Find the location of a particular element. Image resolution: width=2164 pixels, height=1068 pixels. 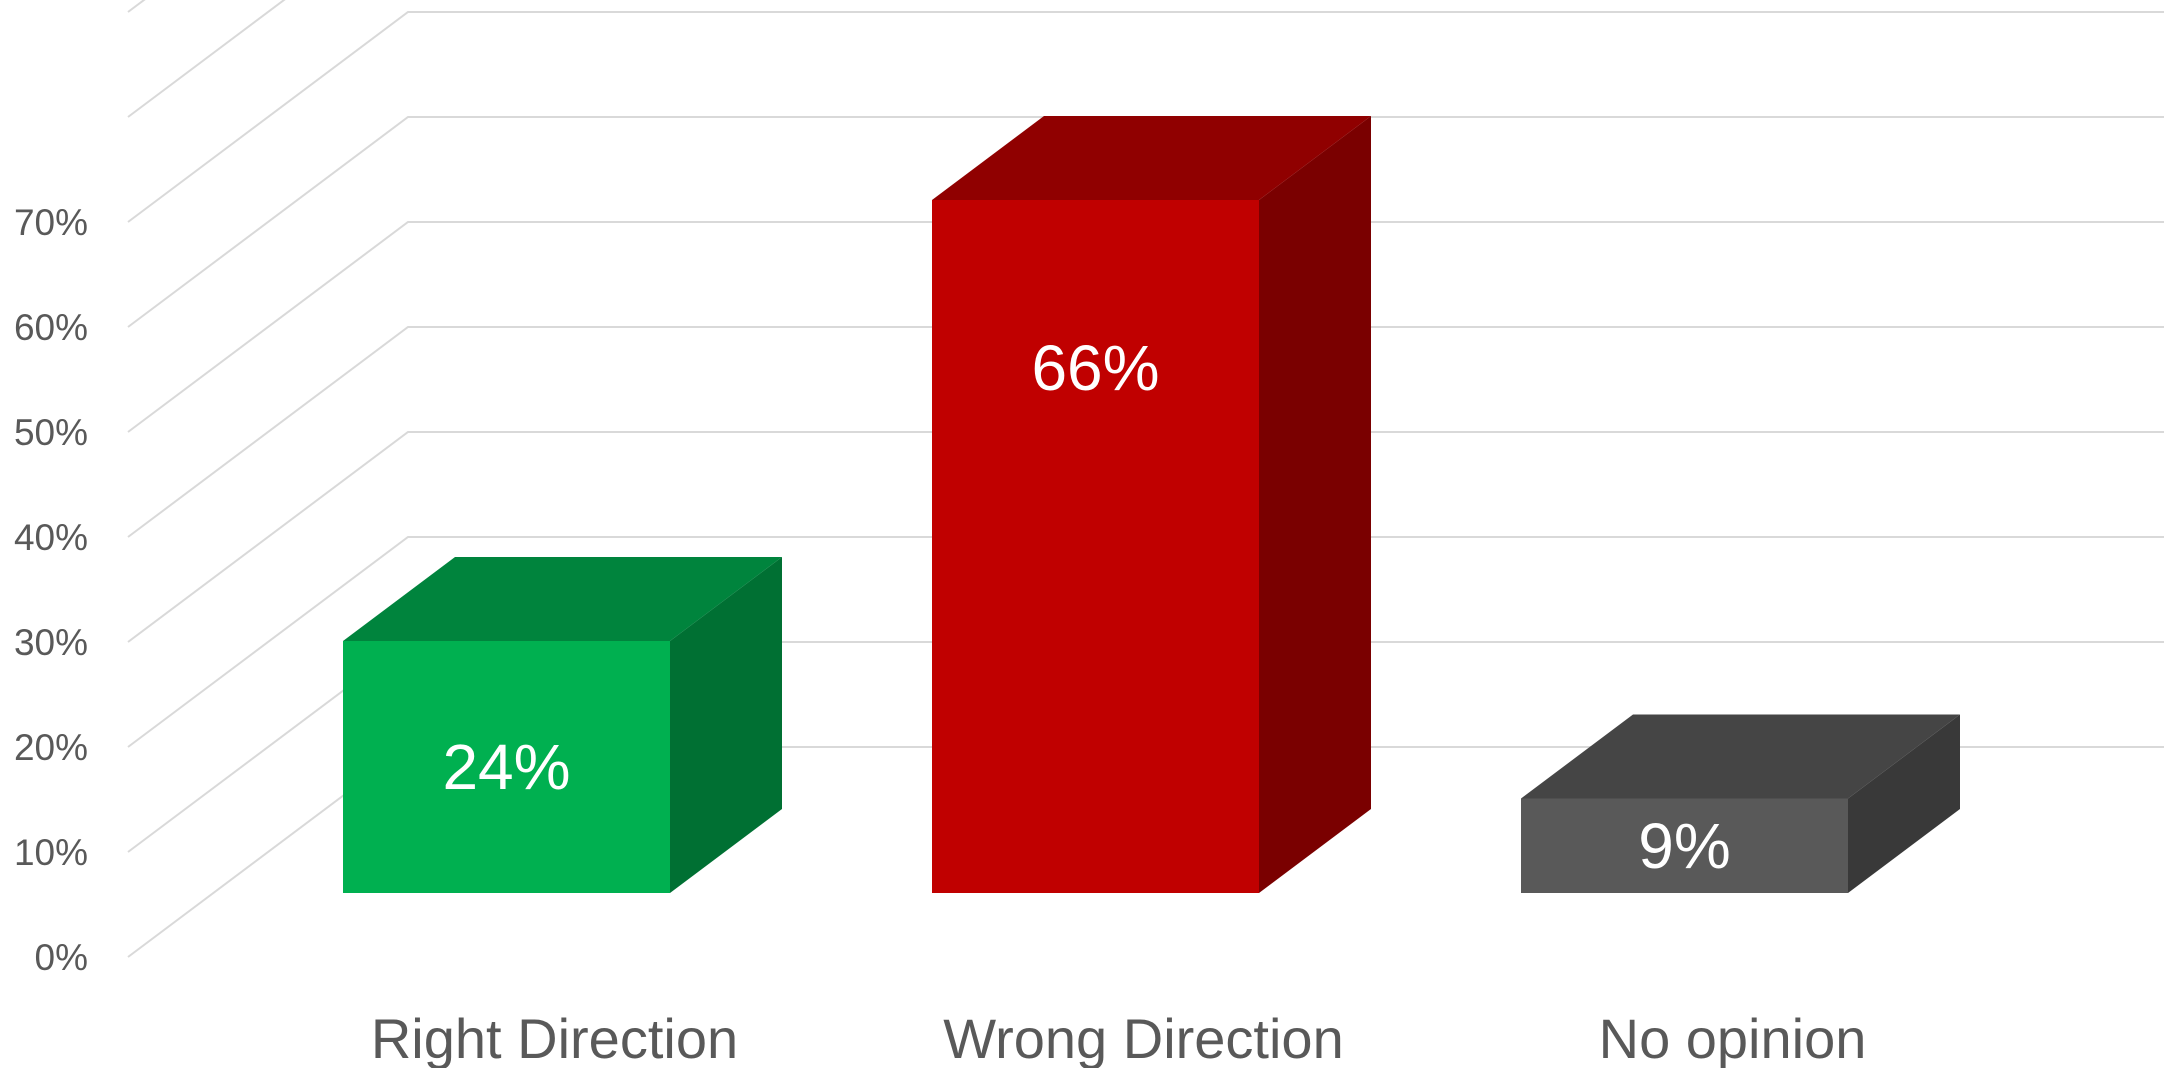

bar-wrong-direction: 66% is located at coordinates (1151, 504).